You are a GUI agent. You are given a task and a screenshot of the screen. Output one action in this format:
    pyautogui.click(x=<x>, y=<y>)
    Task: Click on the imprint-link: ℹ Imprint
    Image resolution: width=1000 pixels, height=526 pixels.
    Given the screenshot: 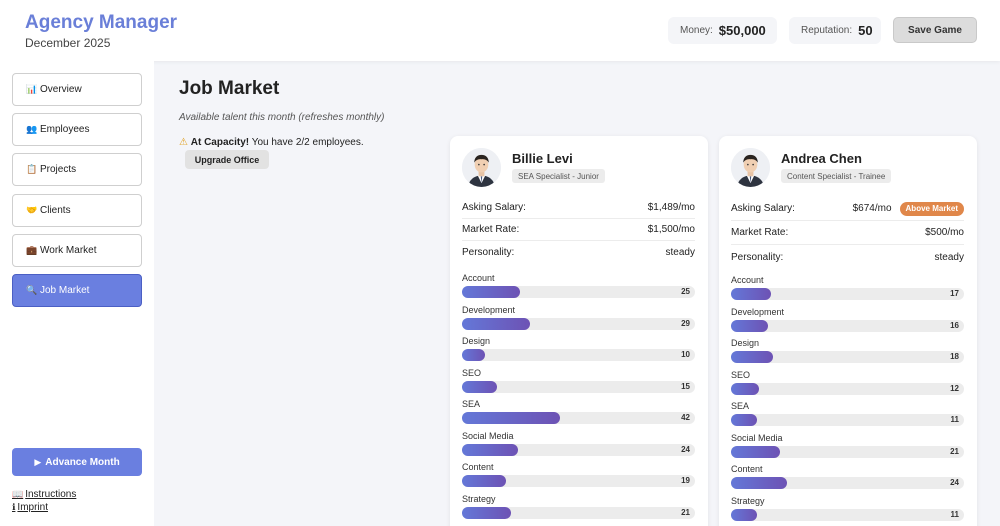 What is the action you would take?
    pyautogui.click(x=30, y=507)
    